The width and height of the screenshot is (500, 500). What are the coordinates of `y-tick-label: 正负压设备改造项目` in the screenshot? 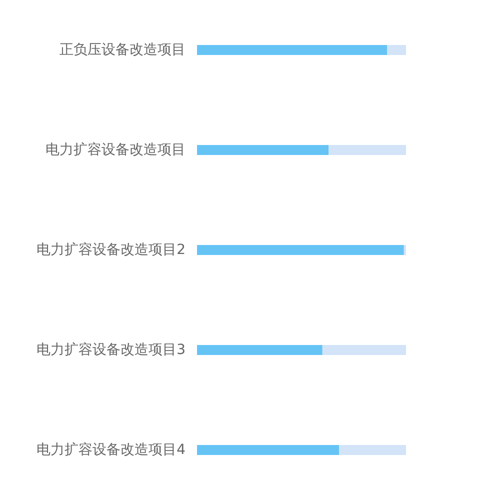 It's located at (123, 50).